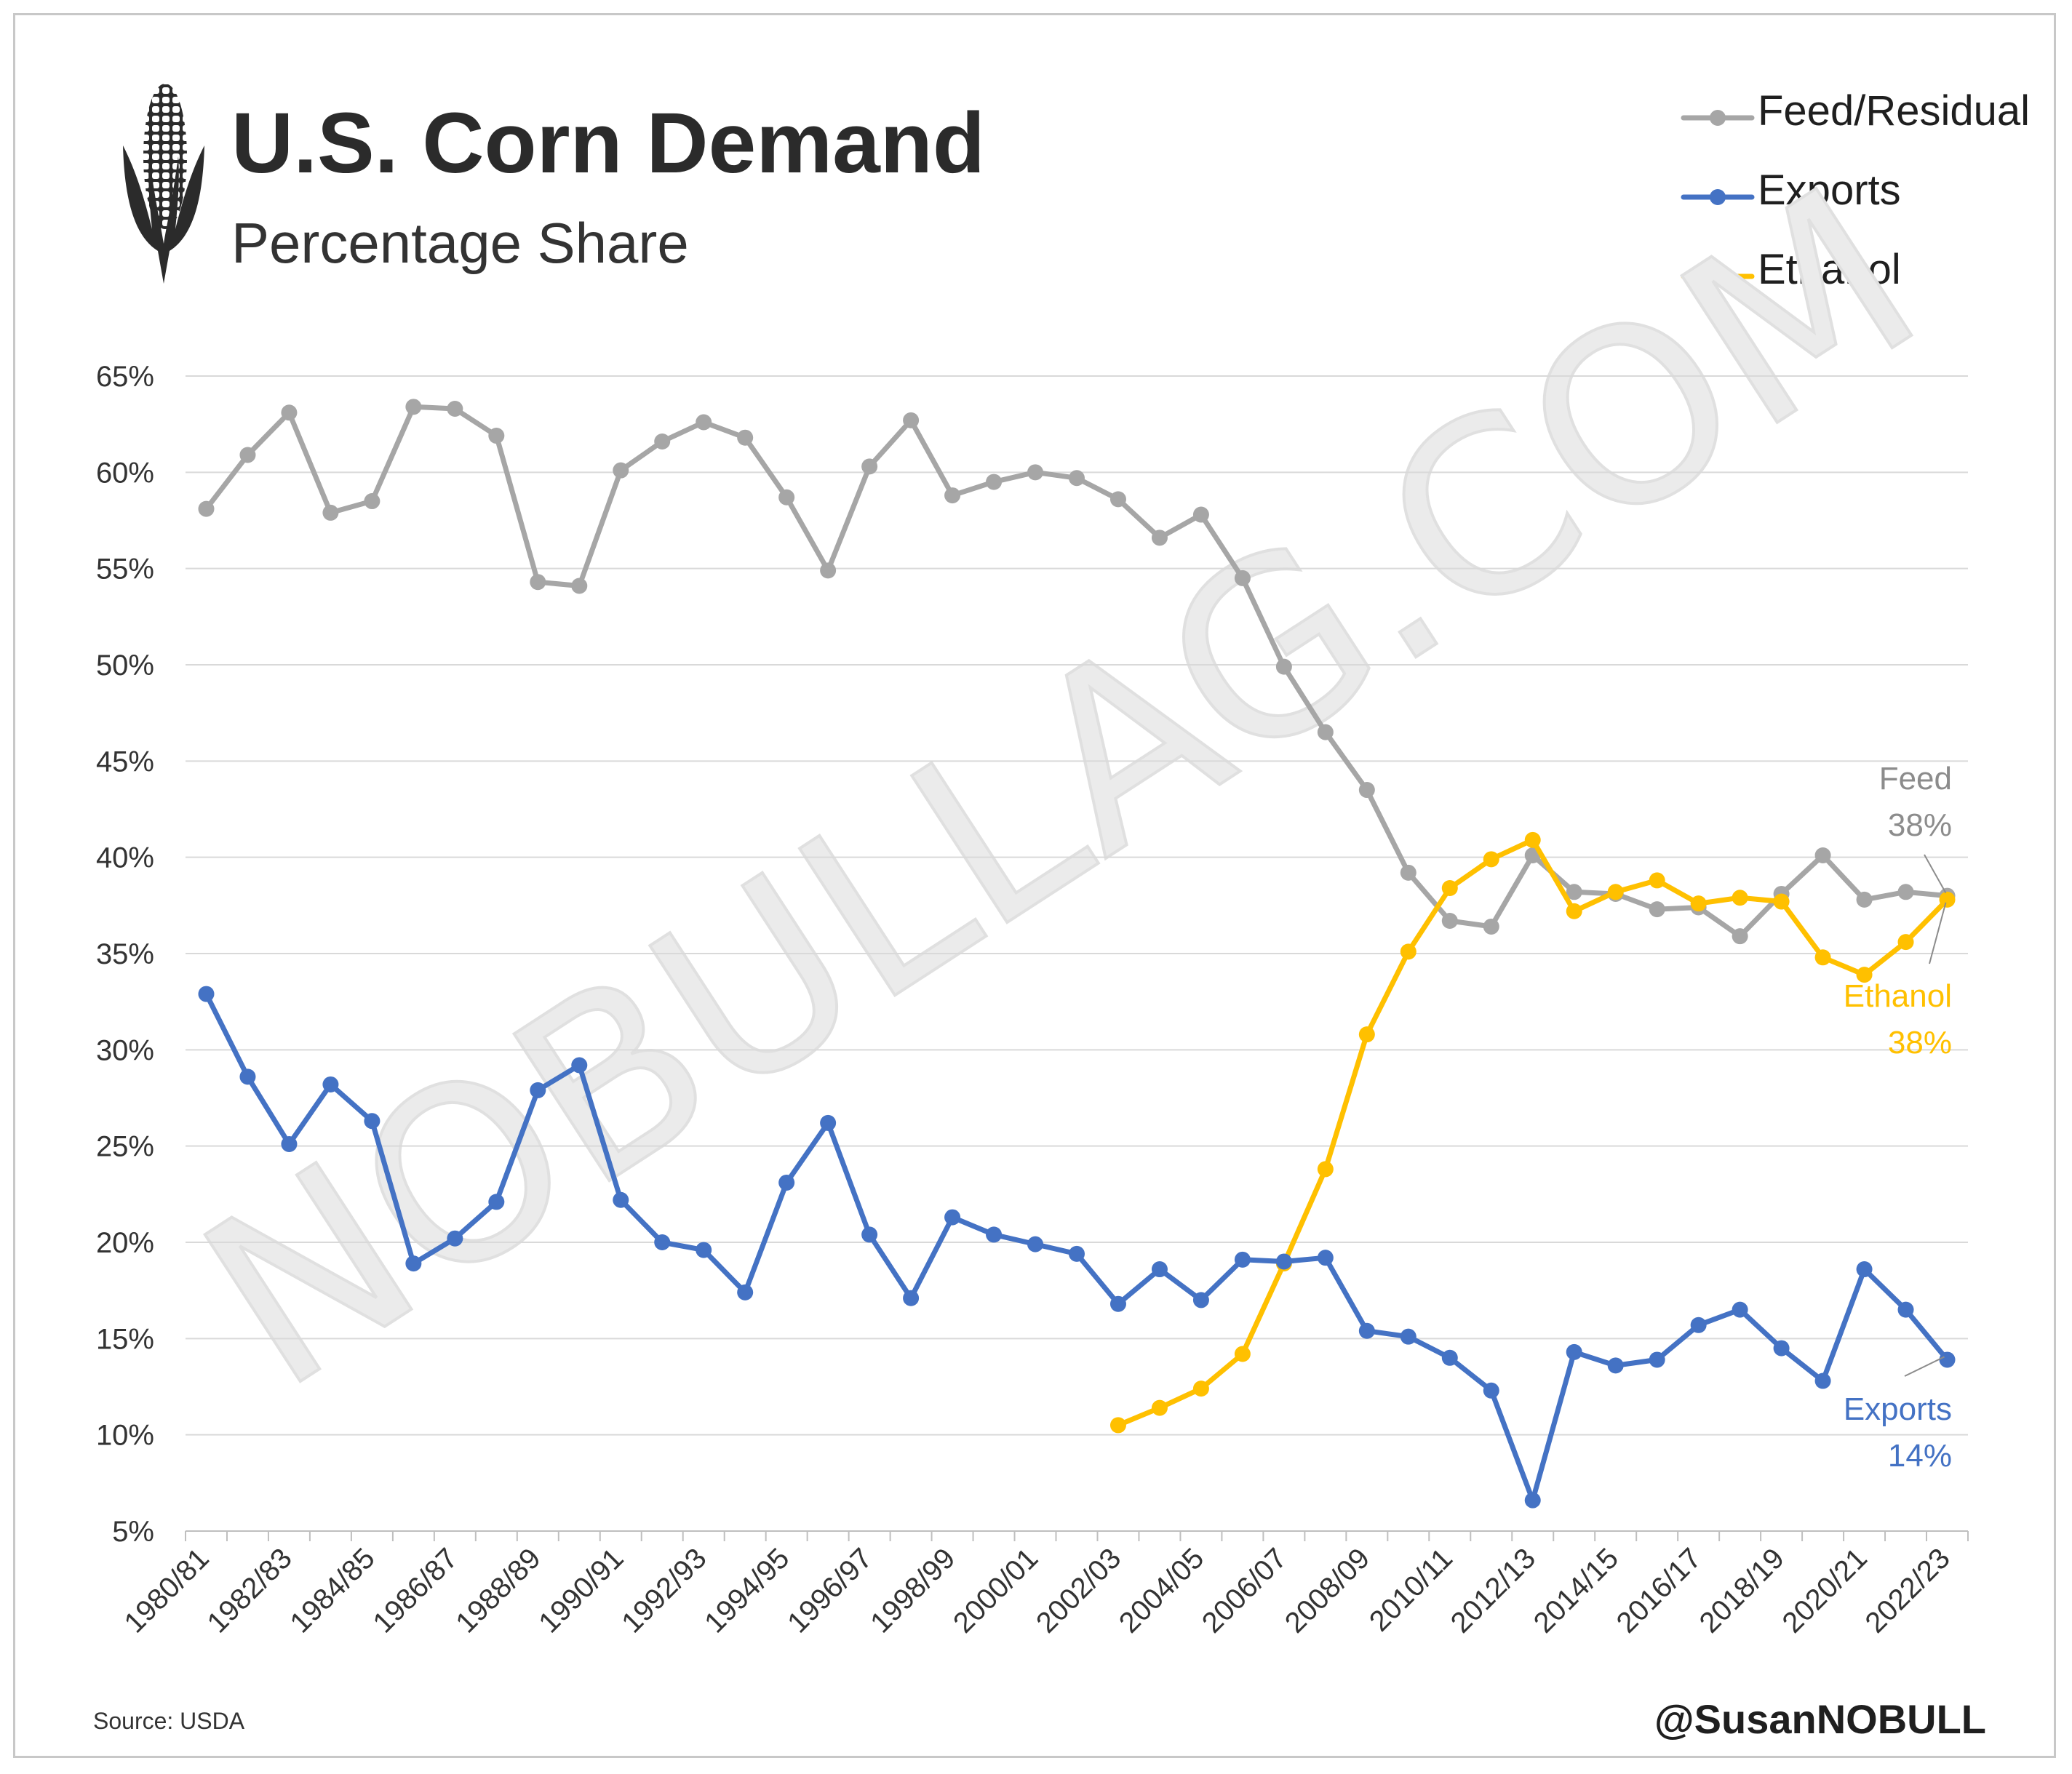 Image resolution: width=2072 pixels, height=1774 pixels. I want to click on x-tick-label: 2018/19, so click(1742, 1591).